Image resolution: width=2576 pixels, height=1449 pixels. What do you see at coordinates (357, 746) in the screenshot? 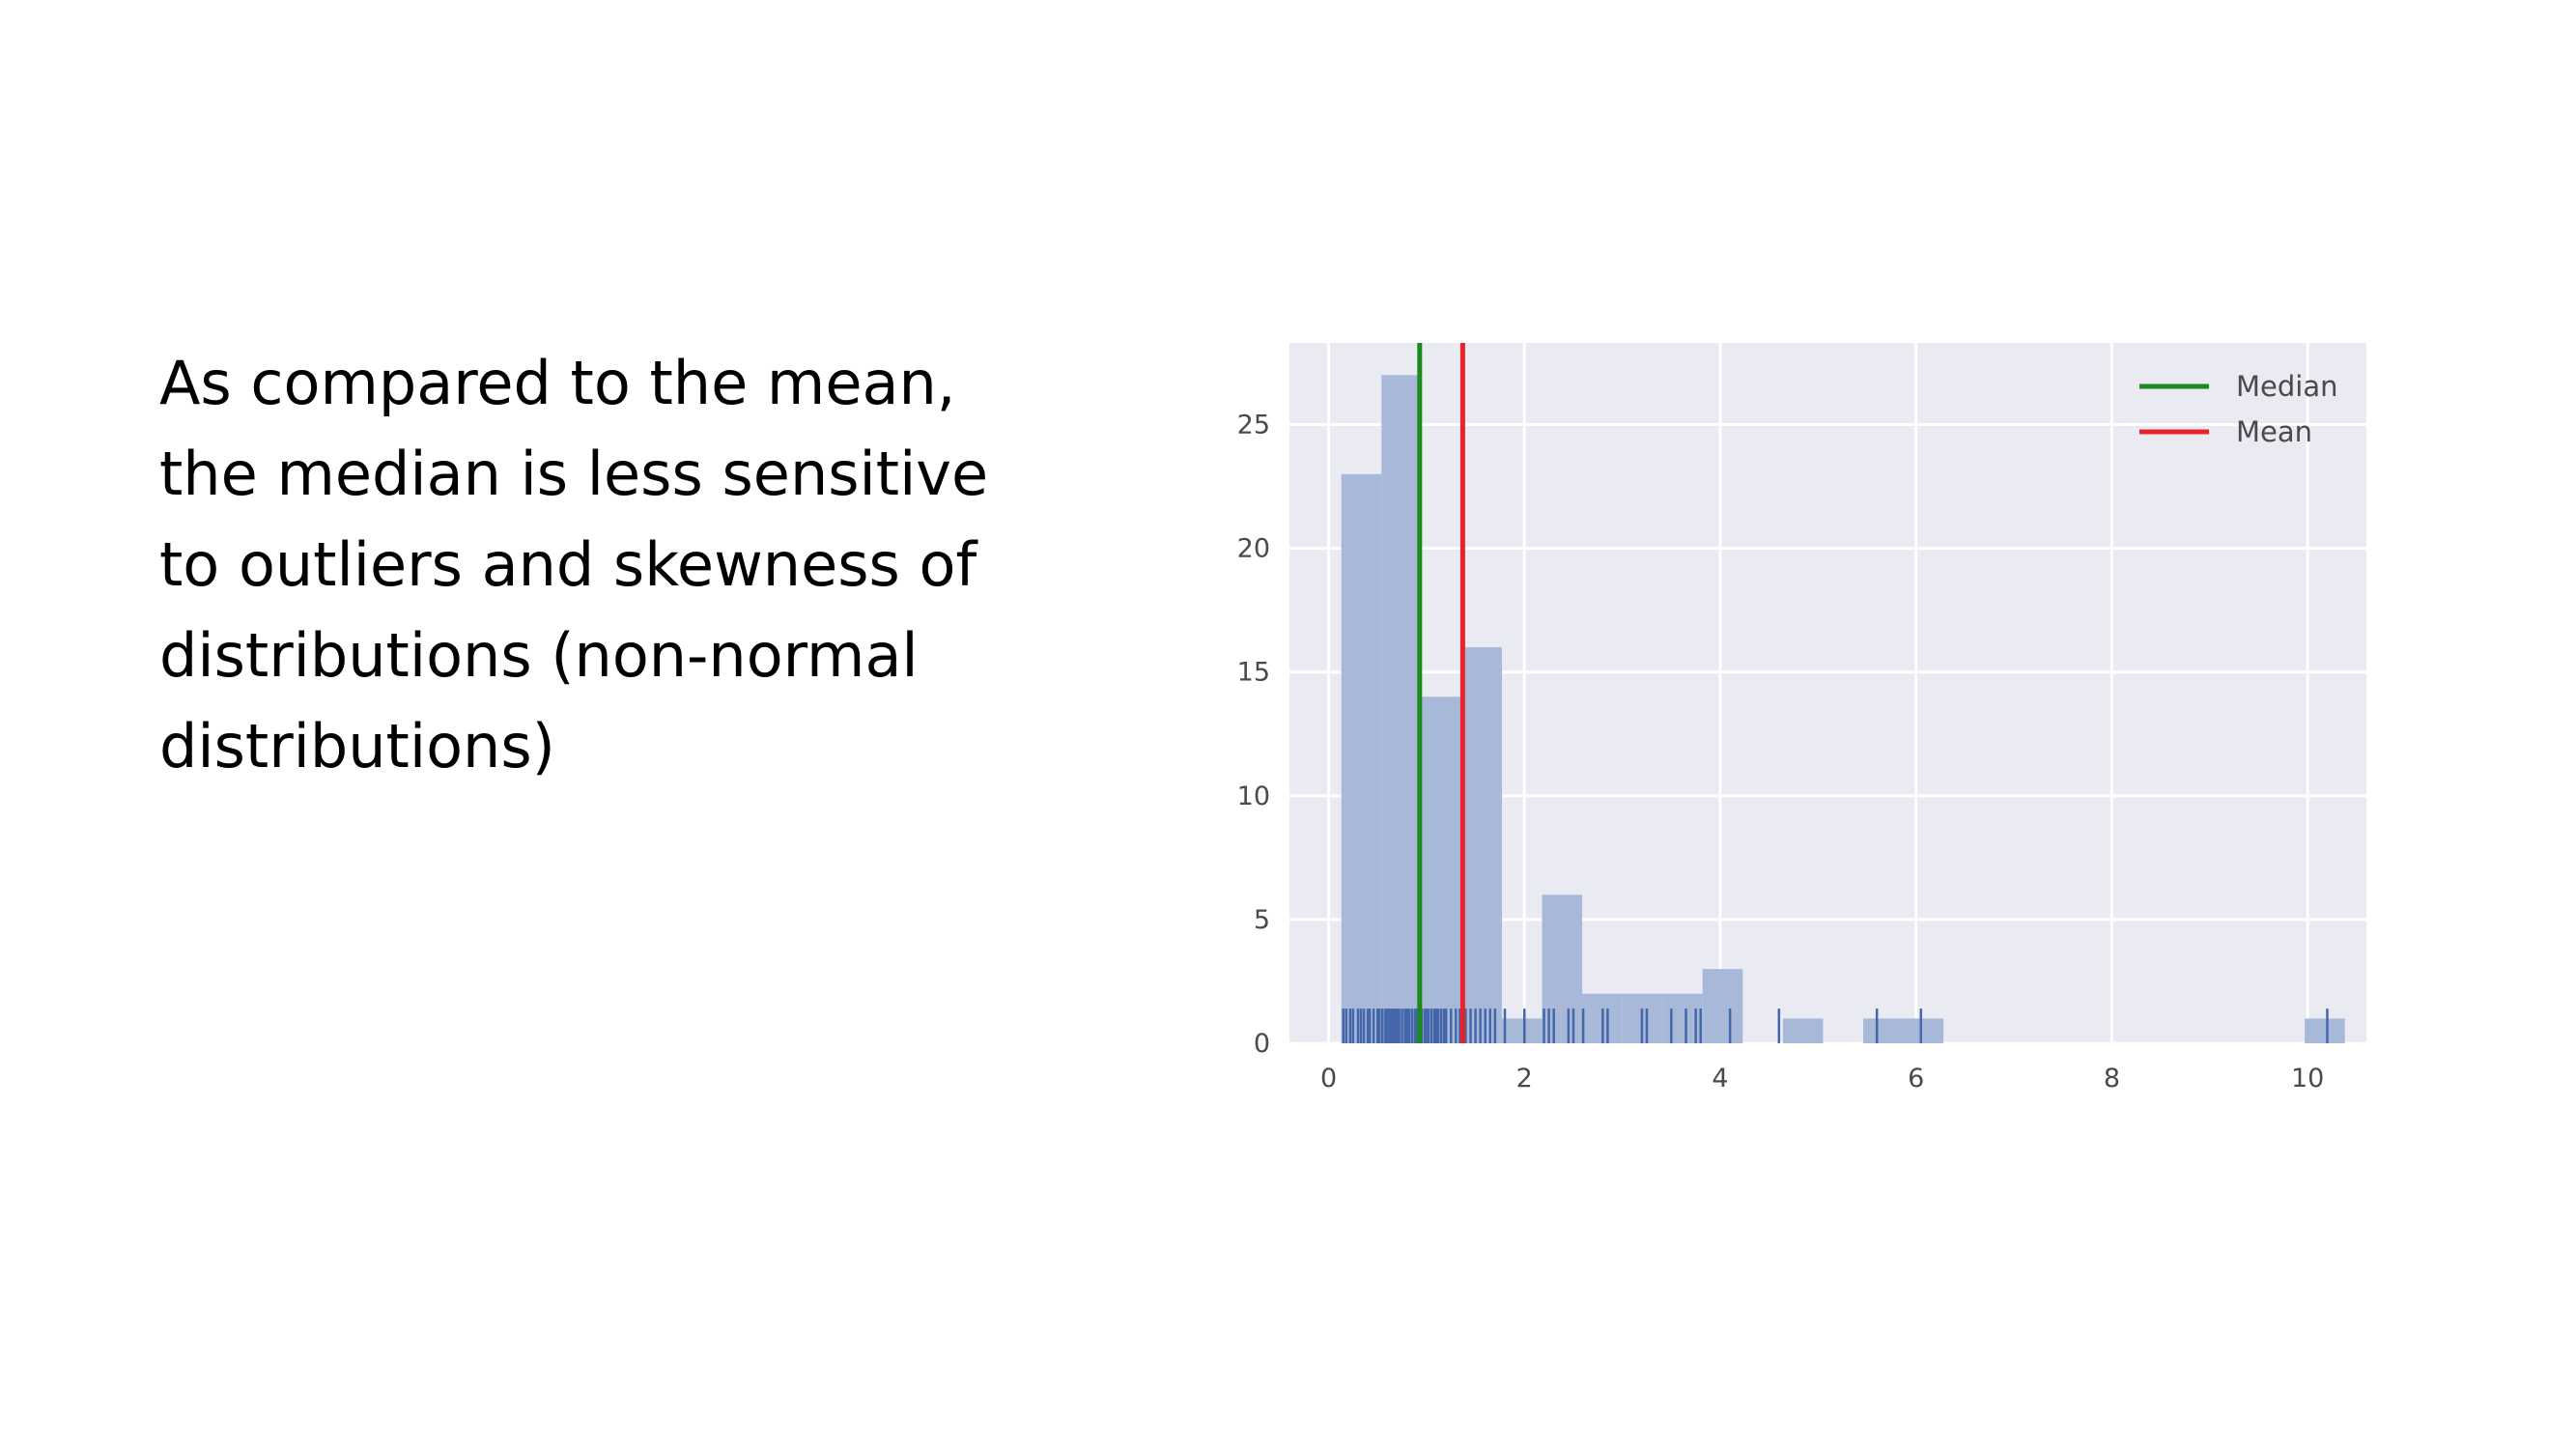
I see `text-line: distributions)` at bounding box center [357, 746].